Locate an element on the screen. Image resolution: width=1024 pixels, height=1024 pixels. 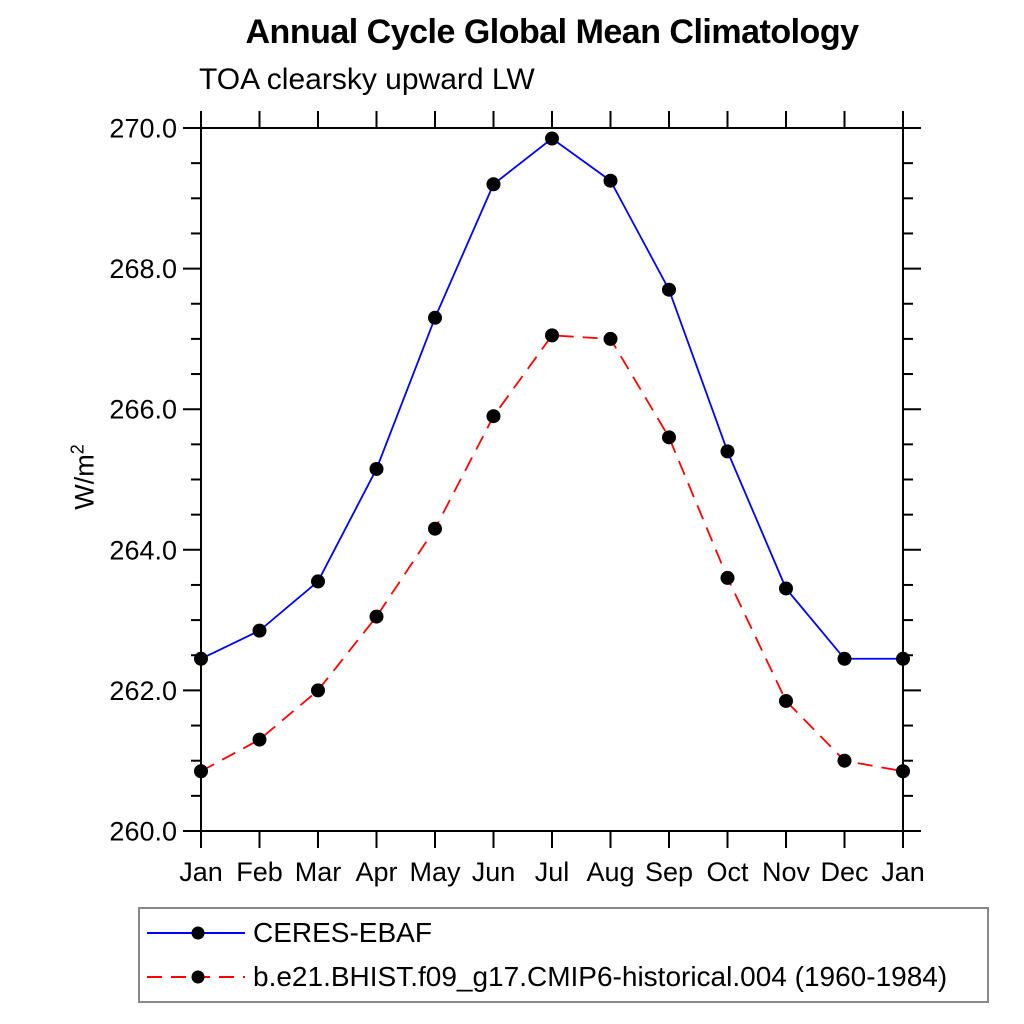
x-tick-label: Aug is located at coordinates (610, 872).